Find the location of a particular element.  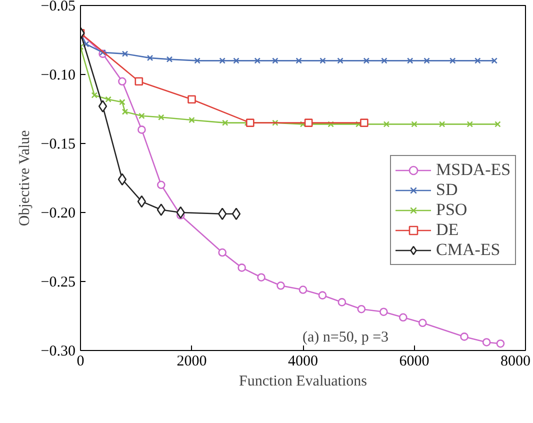

y-tick-label: −0.10 is located at coordinates (58, 76).